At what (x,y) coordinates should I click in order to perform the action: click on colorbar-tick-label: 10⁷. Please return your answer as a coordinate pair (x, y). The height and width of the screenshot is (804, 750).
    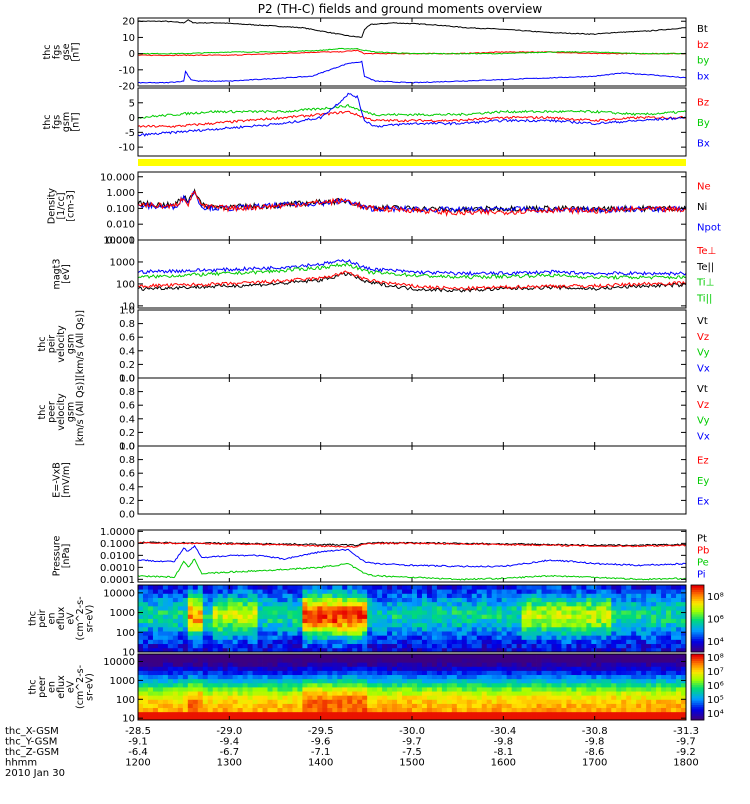
    Looking at the image, I should click on (715, 672).